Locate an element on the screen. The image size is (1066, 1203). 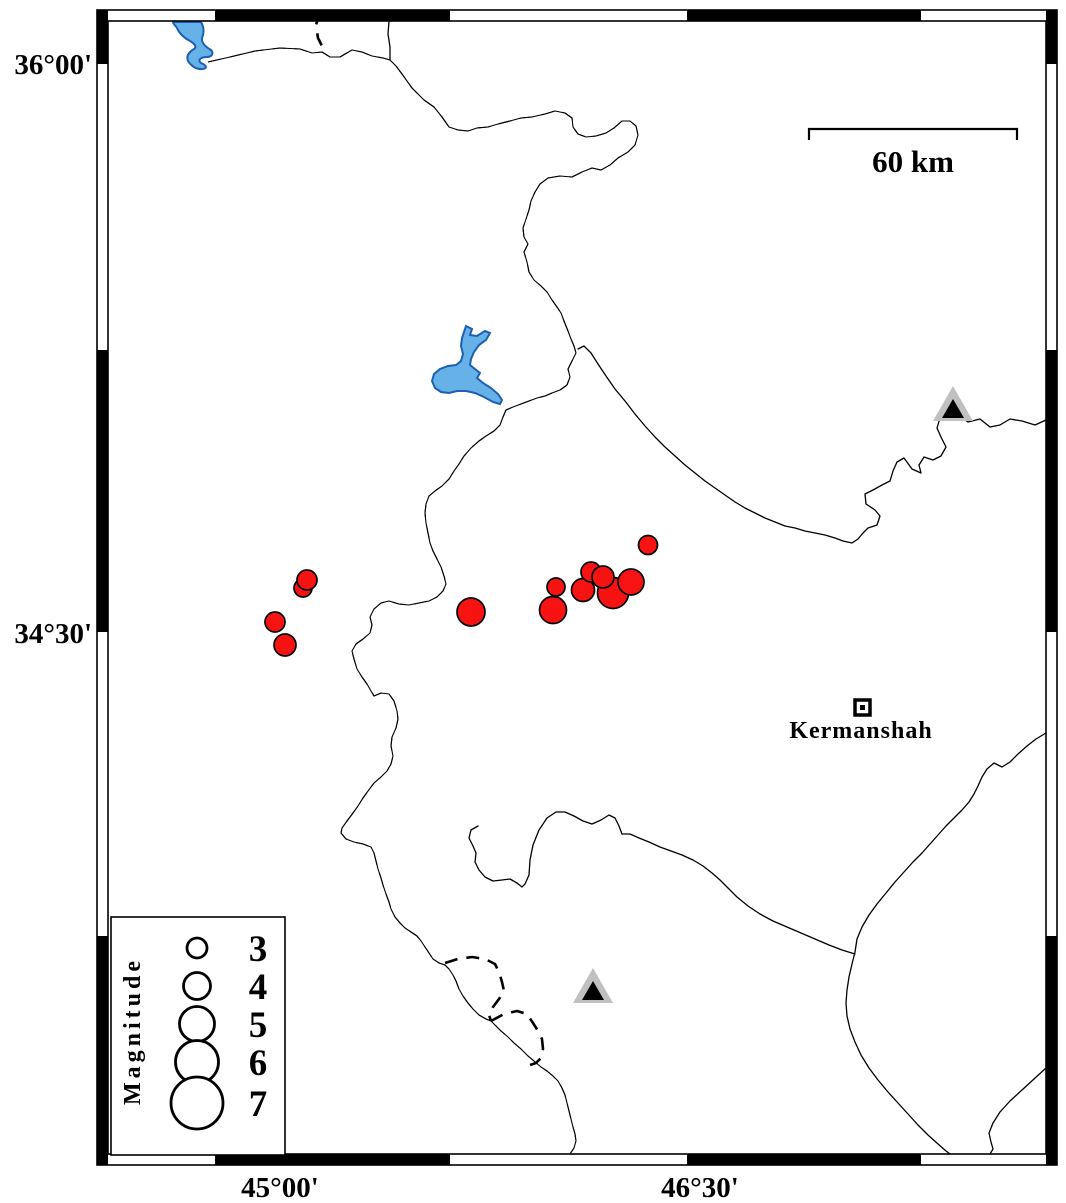
lake-central is located at coordinates (467, 365).